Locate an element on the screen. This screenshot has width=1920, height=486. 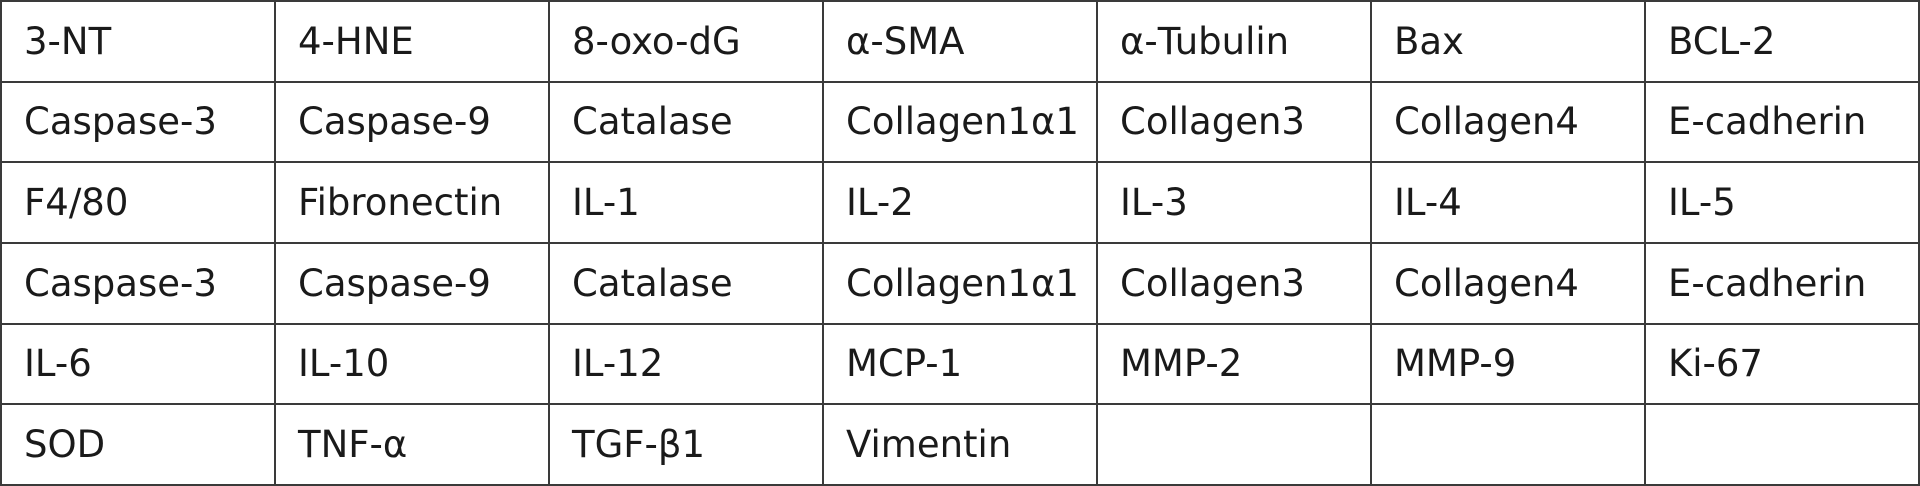
table-cell: IL-10 is located at coordinates (412, 364).